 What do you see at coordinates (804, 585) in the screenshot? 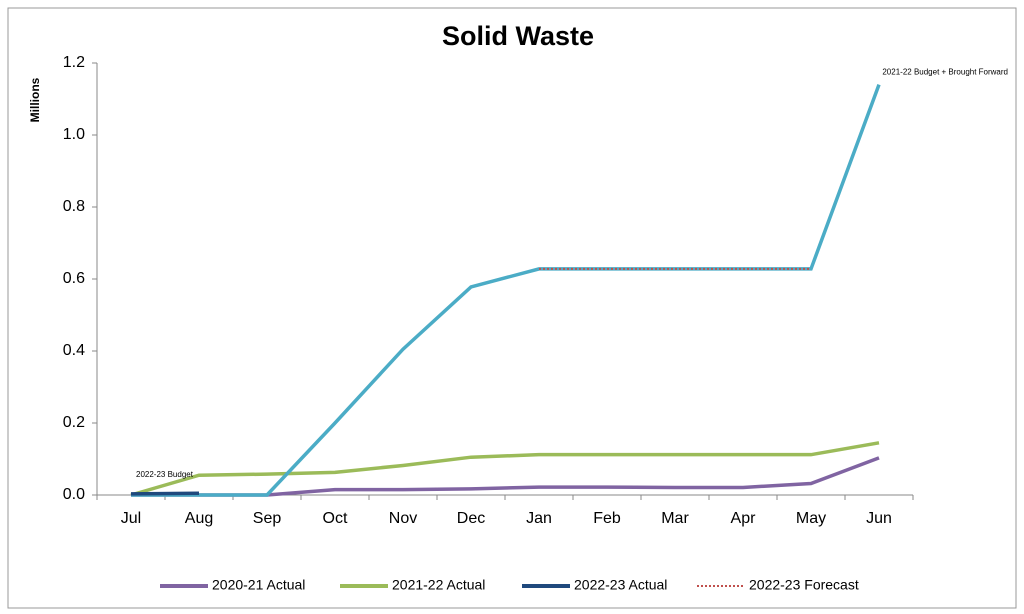
I see `legend-label: 2022-23 Forecast` at bounding box center [804, 585].